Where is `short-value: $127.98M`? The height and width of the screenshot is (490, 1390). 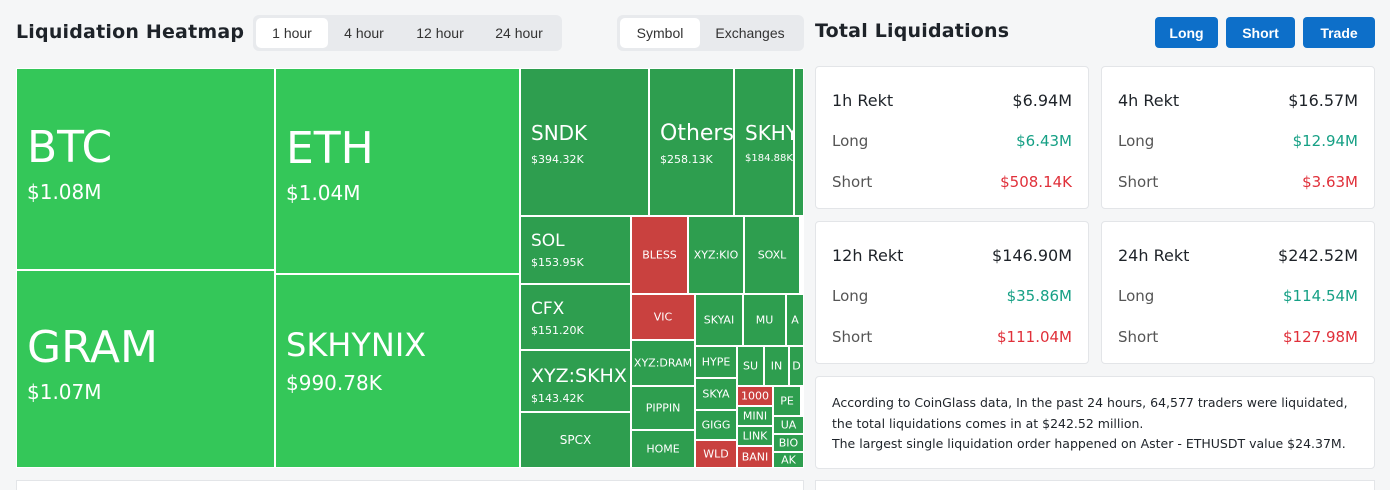 short-value: $127.98M is located at coordinates (1320, 337).